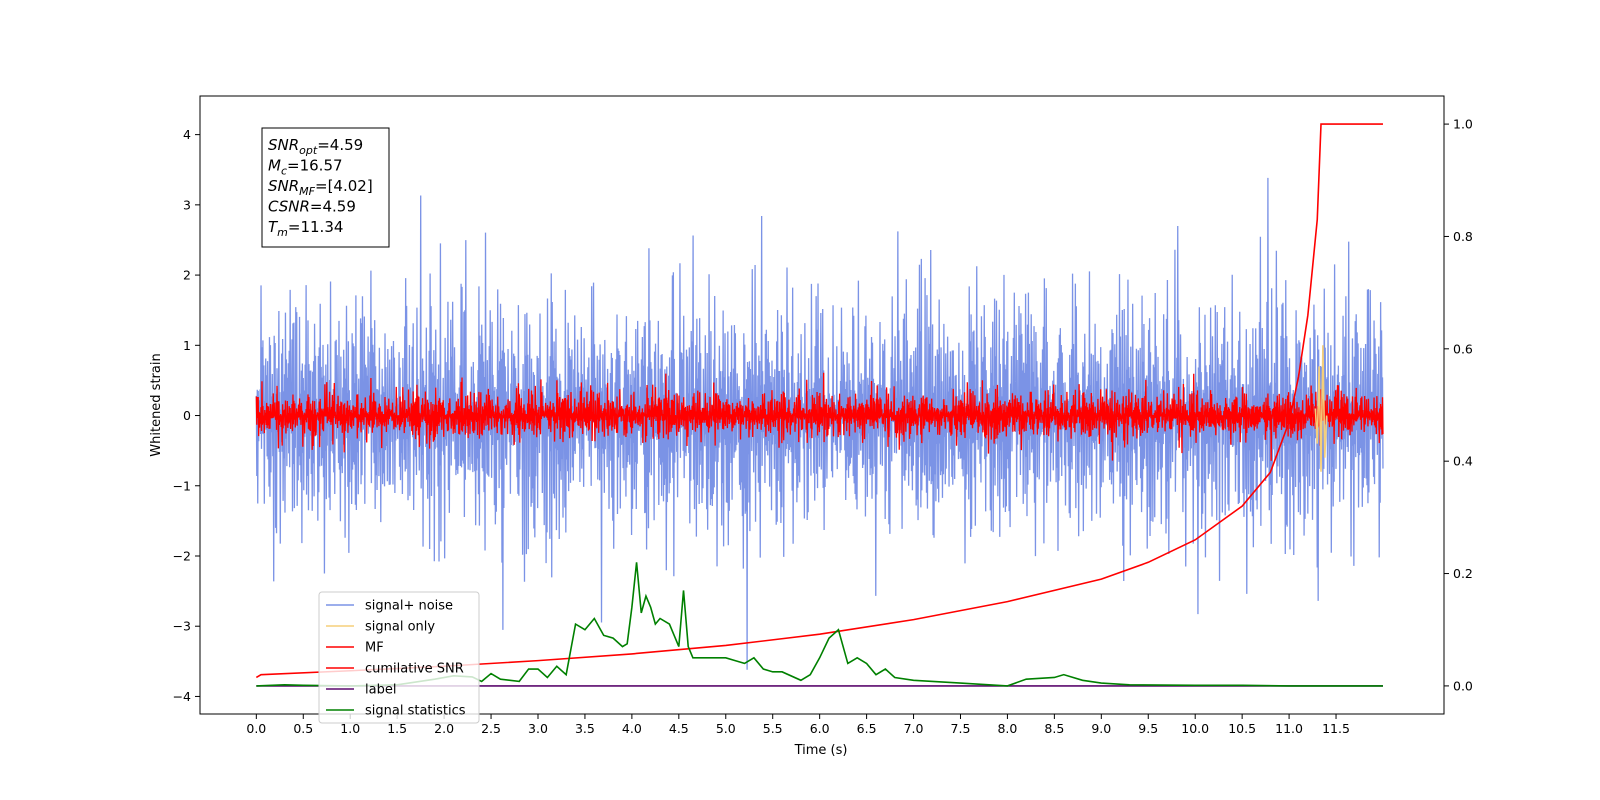 The height and width of the screenshot is (800, 1600). I want to click on x-tick-label: 6.5, so click(867, 728).